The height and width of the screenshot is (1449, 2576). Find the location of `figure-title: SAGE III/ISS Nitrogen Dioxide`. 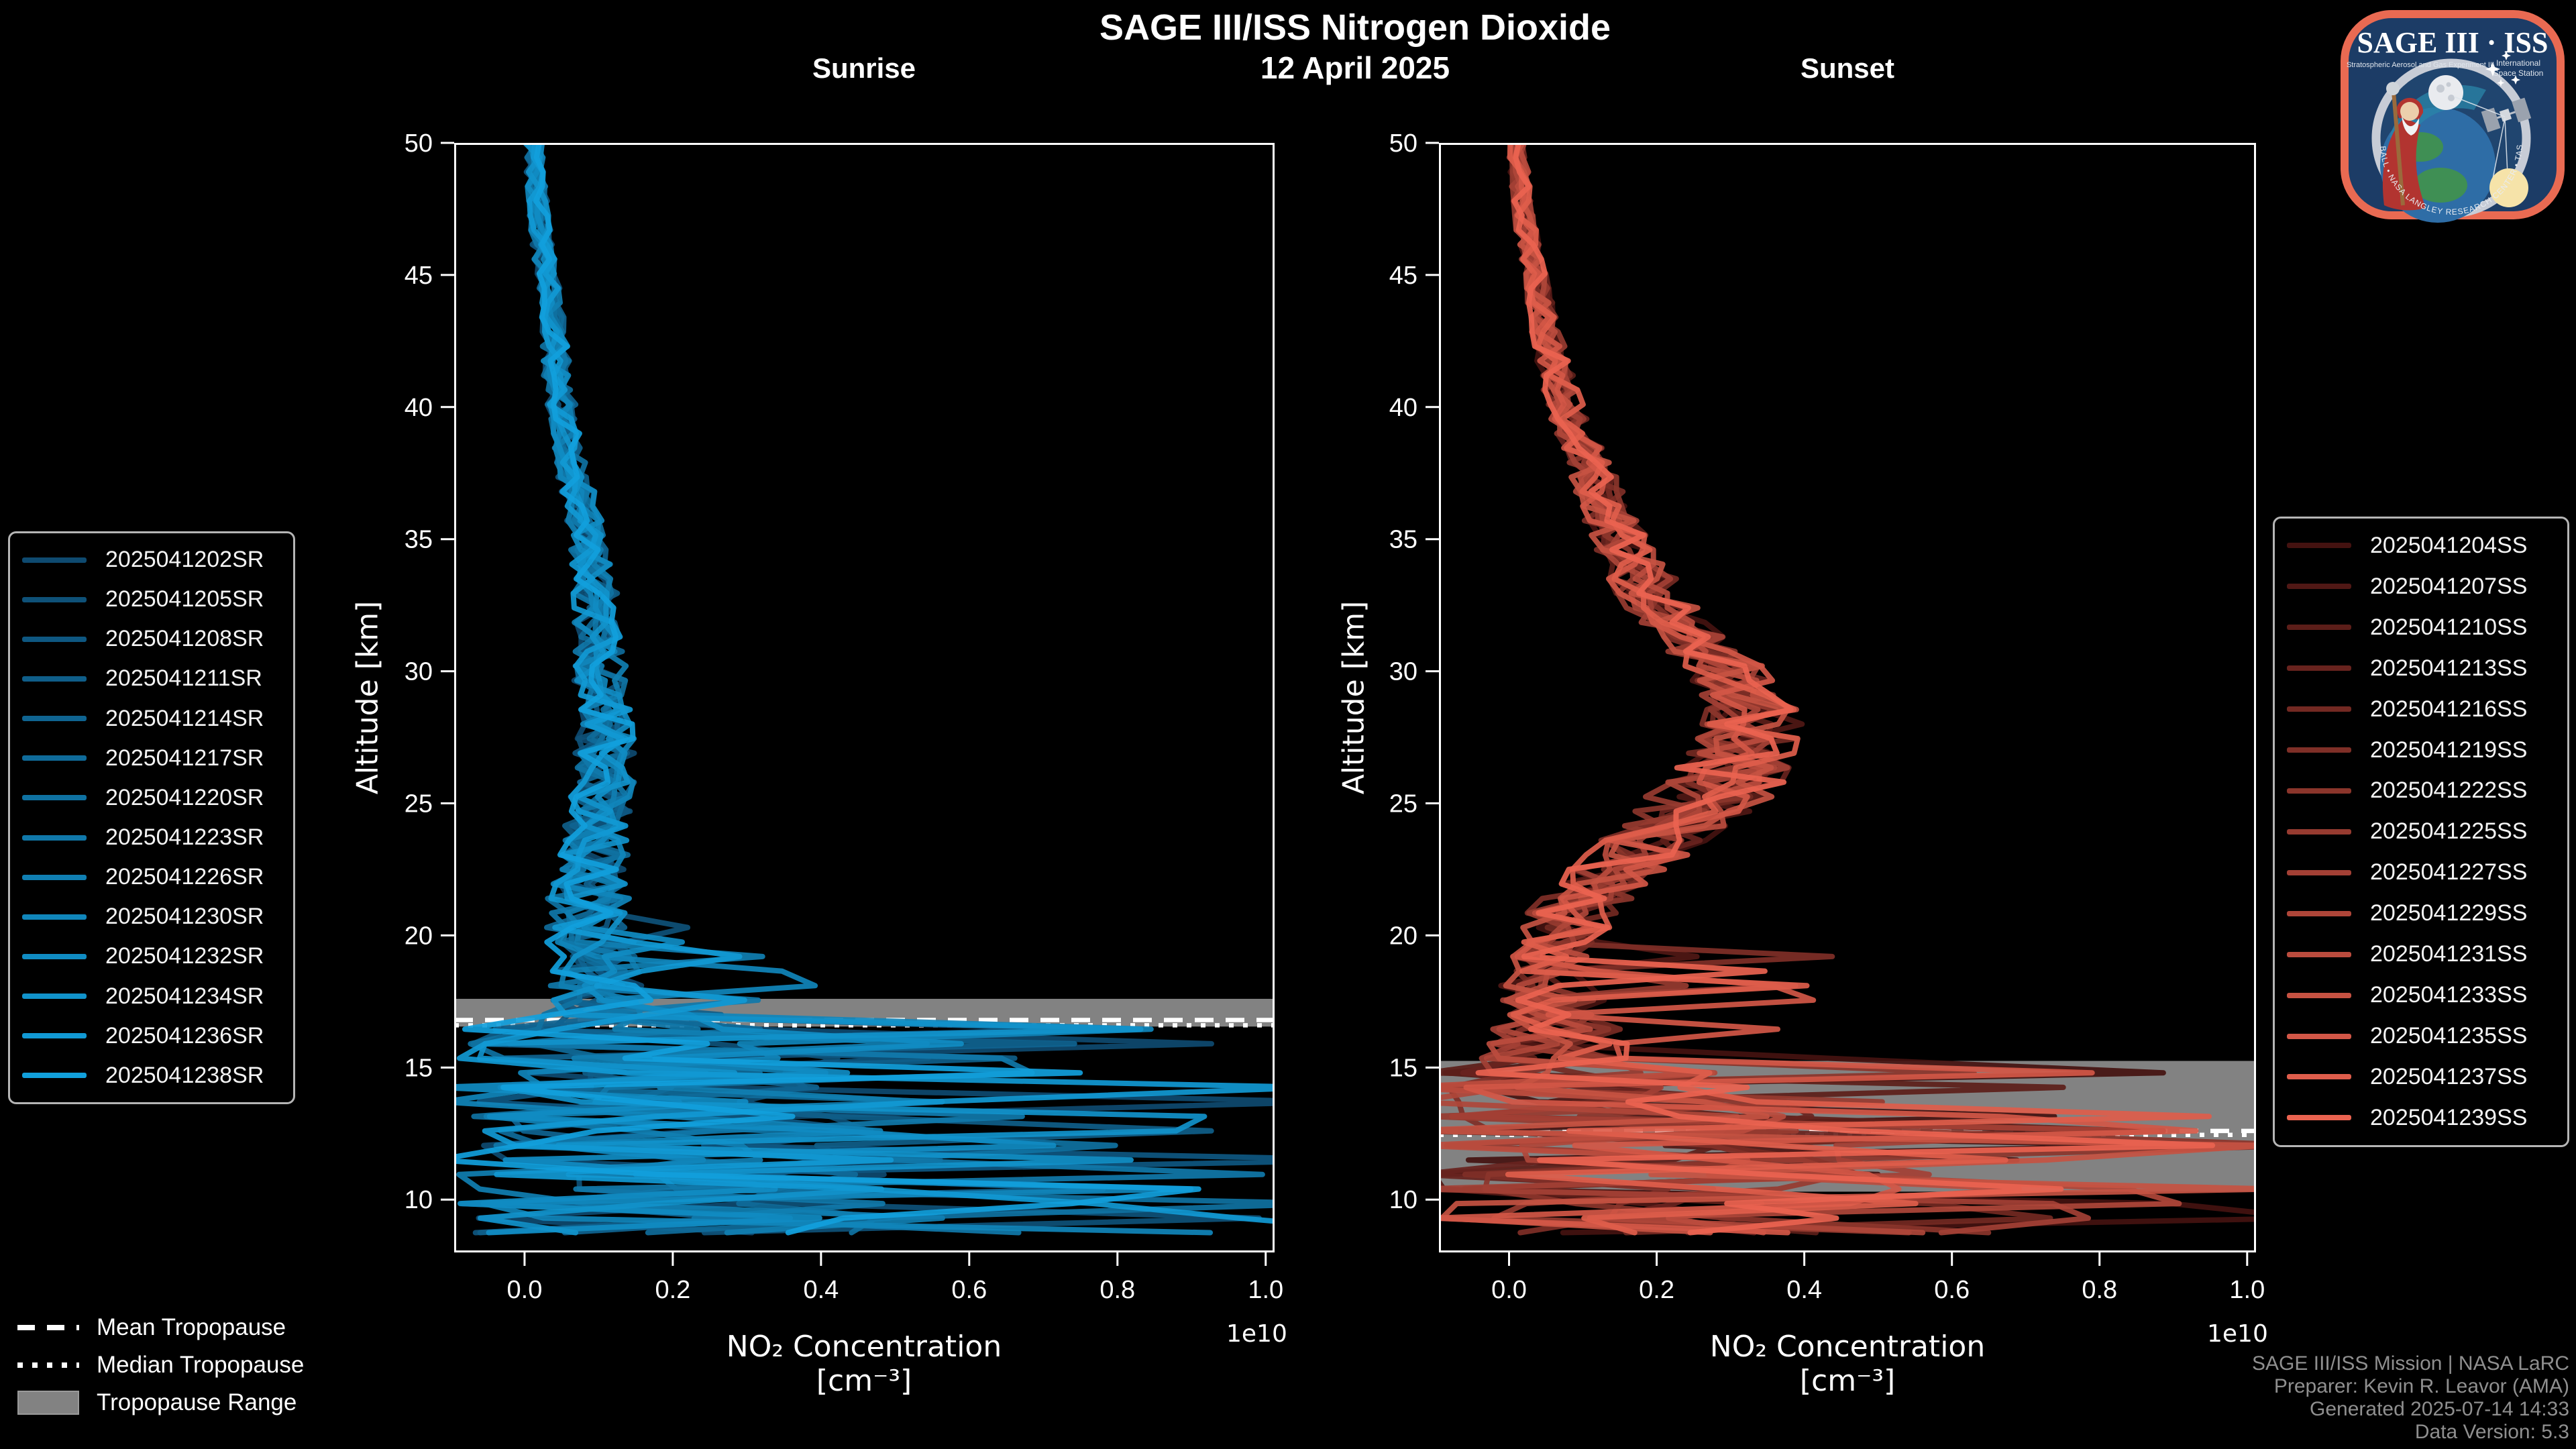

figure-title: SAGE III/ISS Nitrogen Dioxide is located at coordinates (1355, 27).